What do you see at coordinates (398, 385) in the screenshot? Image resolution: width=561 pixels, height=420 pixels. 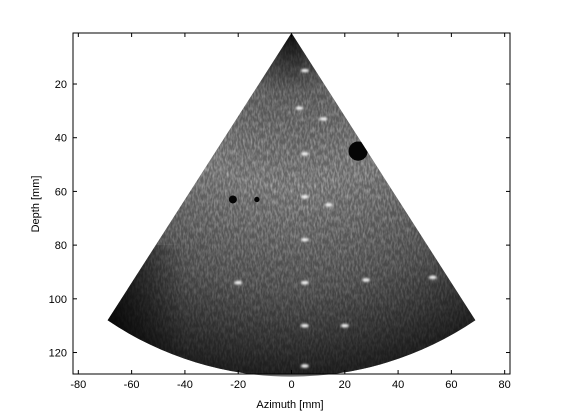 I see `x-tick-label: 40` at bounding box center [398, 385].